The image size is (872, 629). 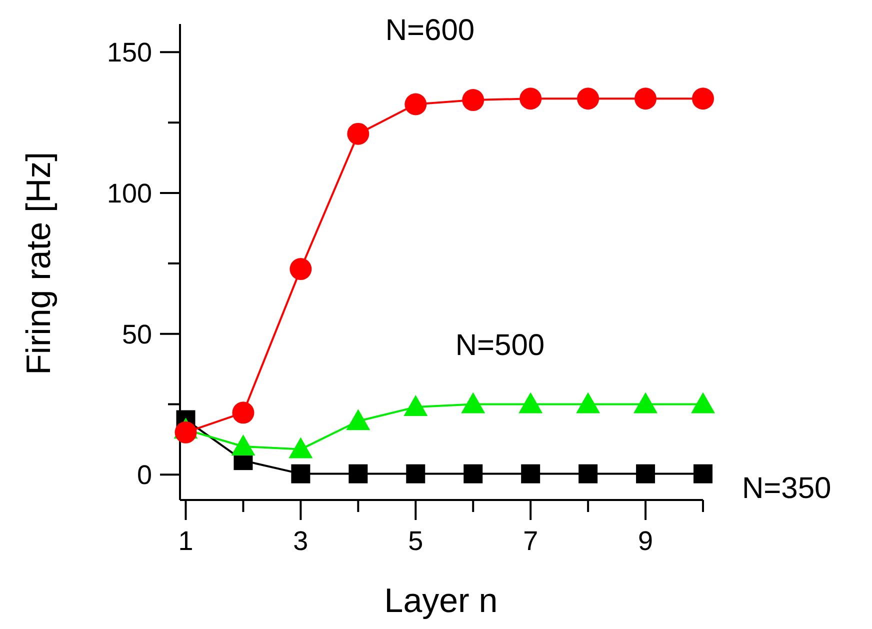 What do you see at coordinates (137, 334) in the screenshot?
I see `y-tick-label: 50` at bounding box center [137, 334].